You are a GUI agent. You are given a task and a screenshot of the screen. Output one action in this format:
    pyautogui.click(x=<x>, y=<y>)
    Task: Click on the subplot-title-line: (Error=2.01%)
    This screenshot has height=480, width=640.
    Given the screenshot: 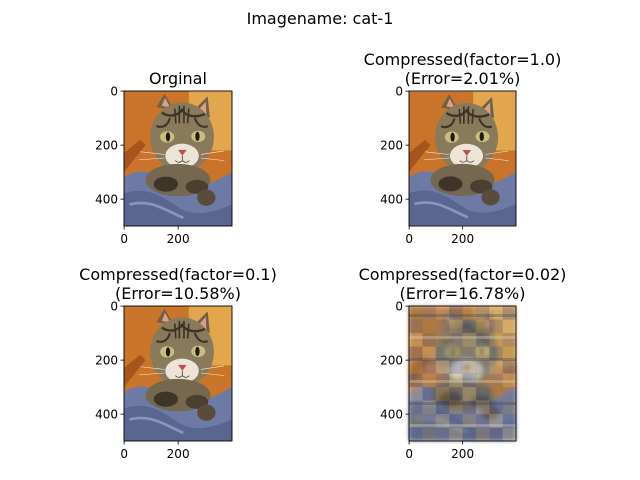 What is the action you would take?
    pyautogui.click(x=463, y=78)
    